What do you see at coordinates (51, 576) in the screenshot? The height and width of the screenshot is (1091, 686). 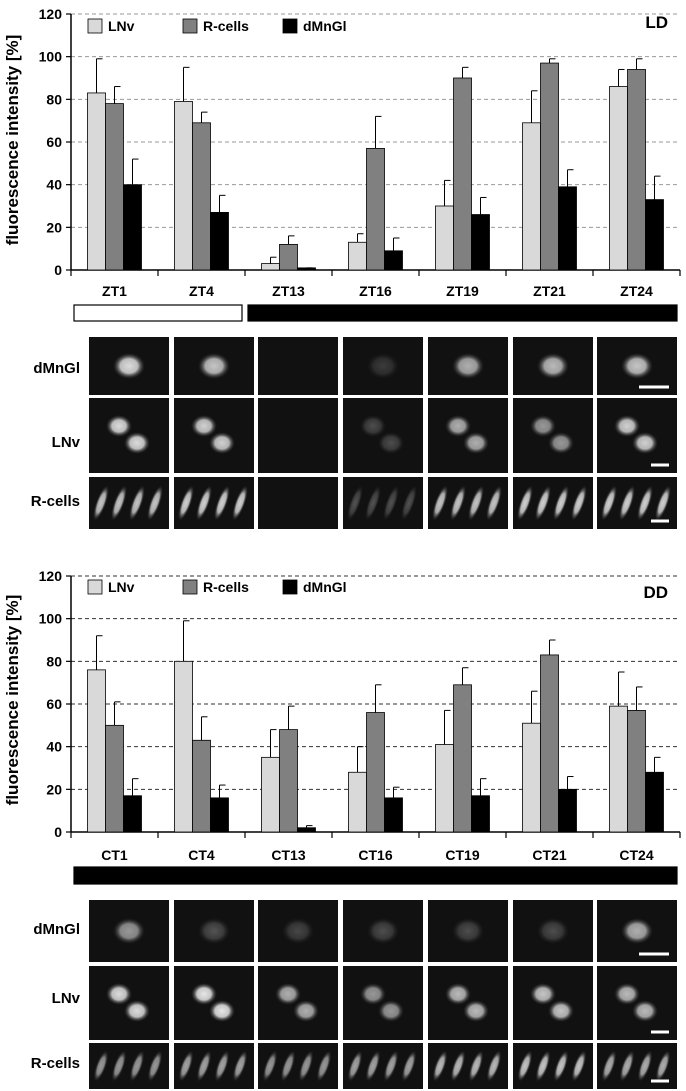 I see `y-tick-label: 120` at bounding box center [51, 576].